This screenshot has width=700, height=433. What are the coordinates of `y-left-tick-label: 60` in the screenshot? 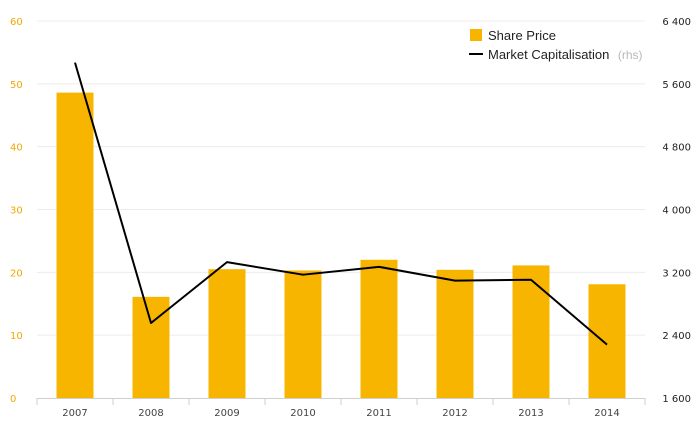 It's located at (16, 22).